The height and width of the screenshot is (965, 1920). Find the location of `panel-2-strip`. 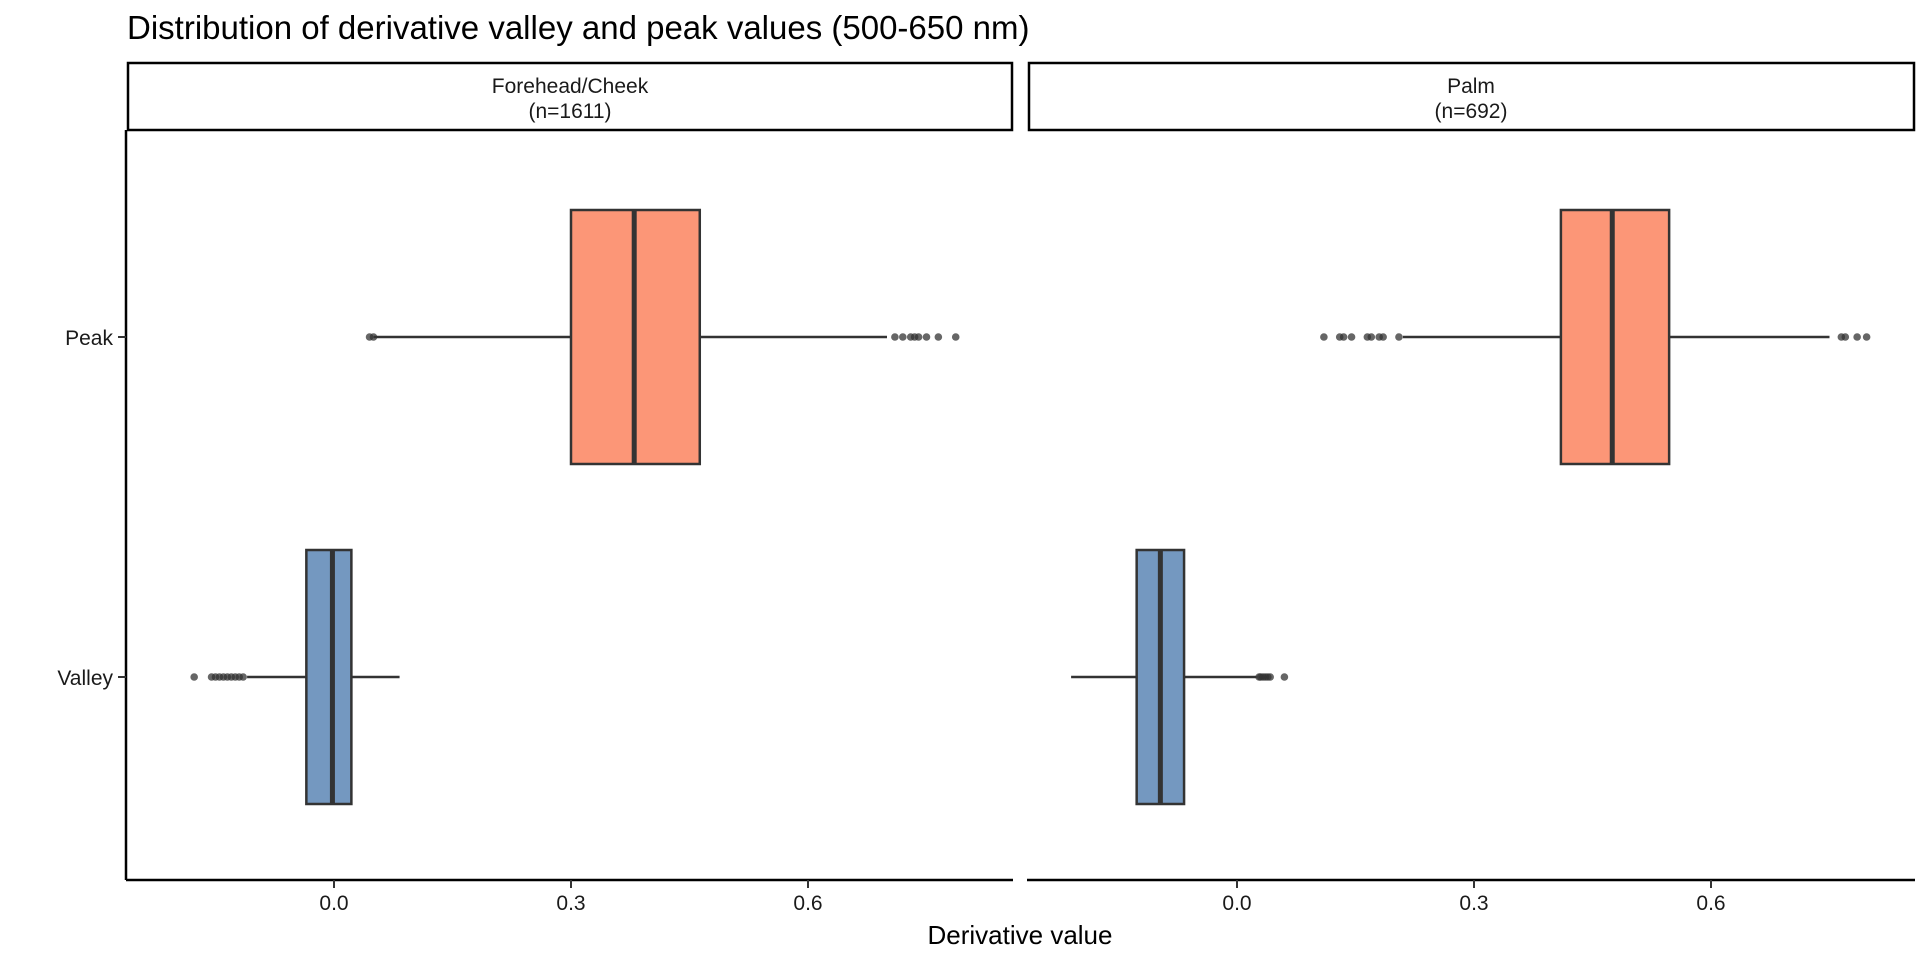

panel-2-strip is located at coordinates (1471, 96).